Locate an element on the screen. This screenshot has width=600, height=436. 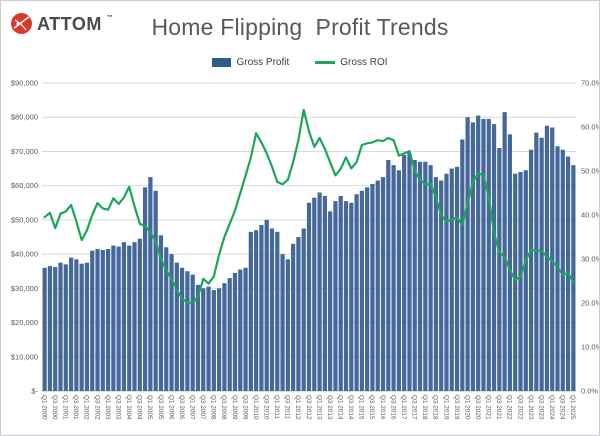
y-axis-left-tick: $80,000 is located at coordinates (24, 117).